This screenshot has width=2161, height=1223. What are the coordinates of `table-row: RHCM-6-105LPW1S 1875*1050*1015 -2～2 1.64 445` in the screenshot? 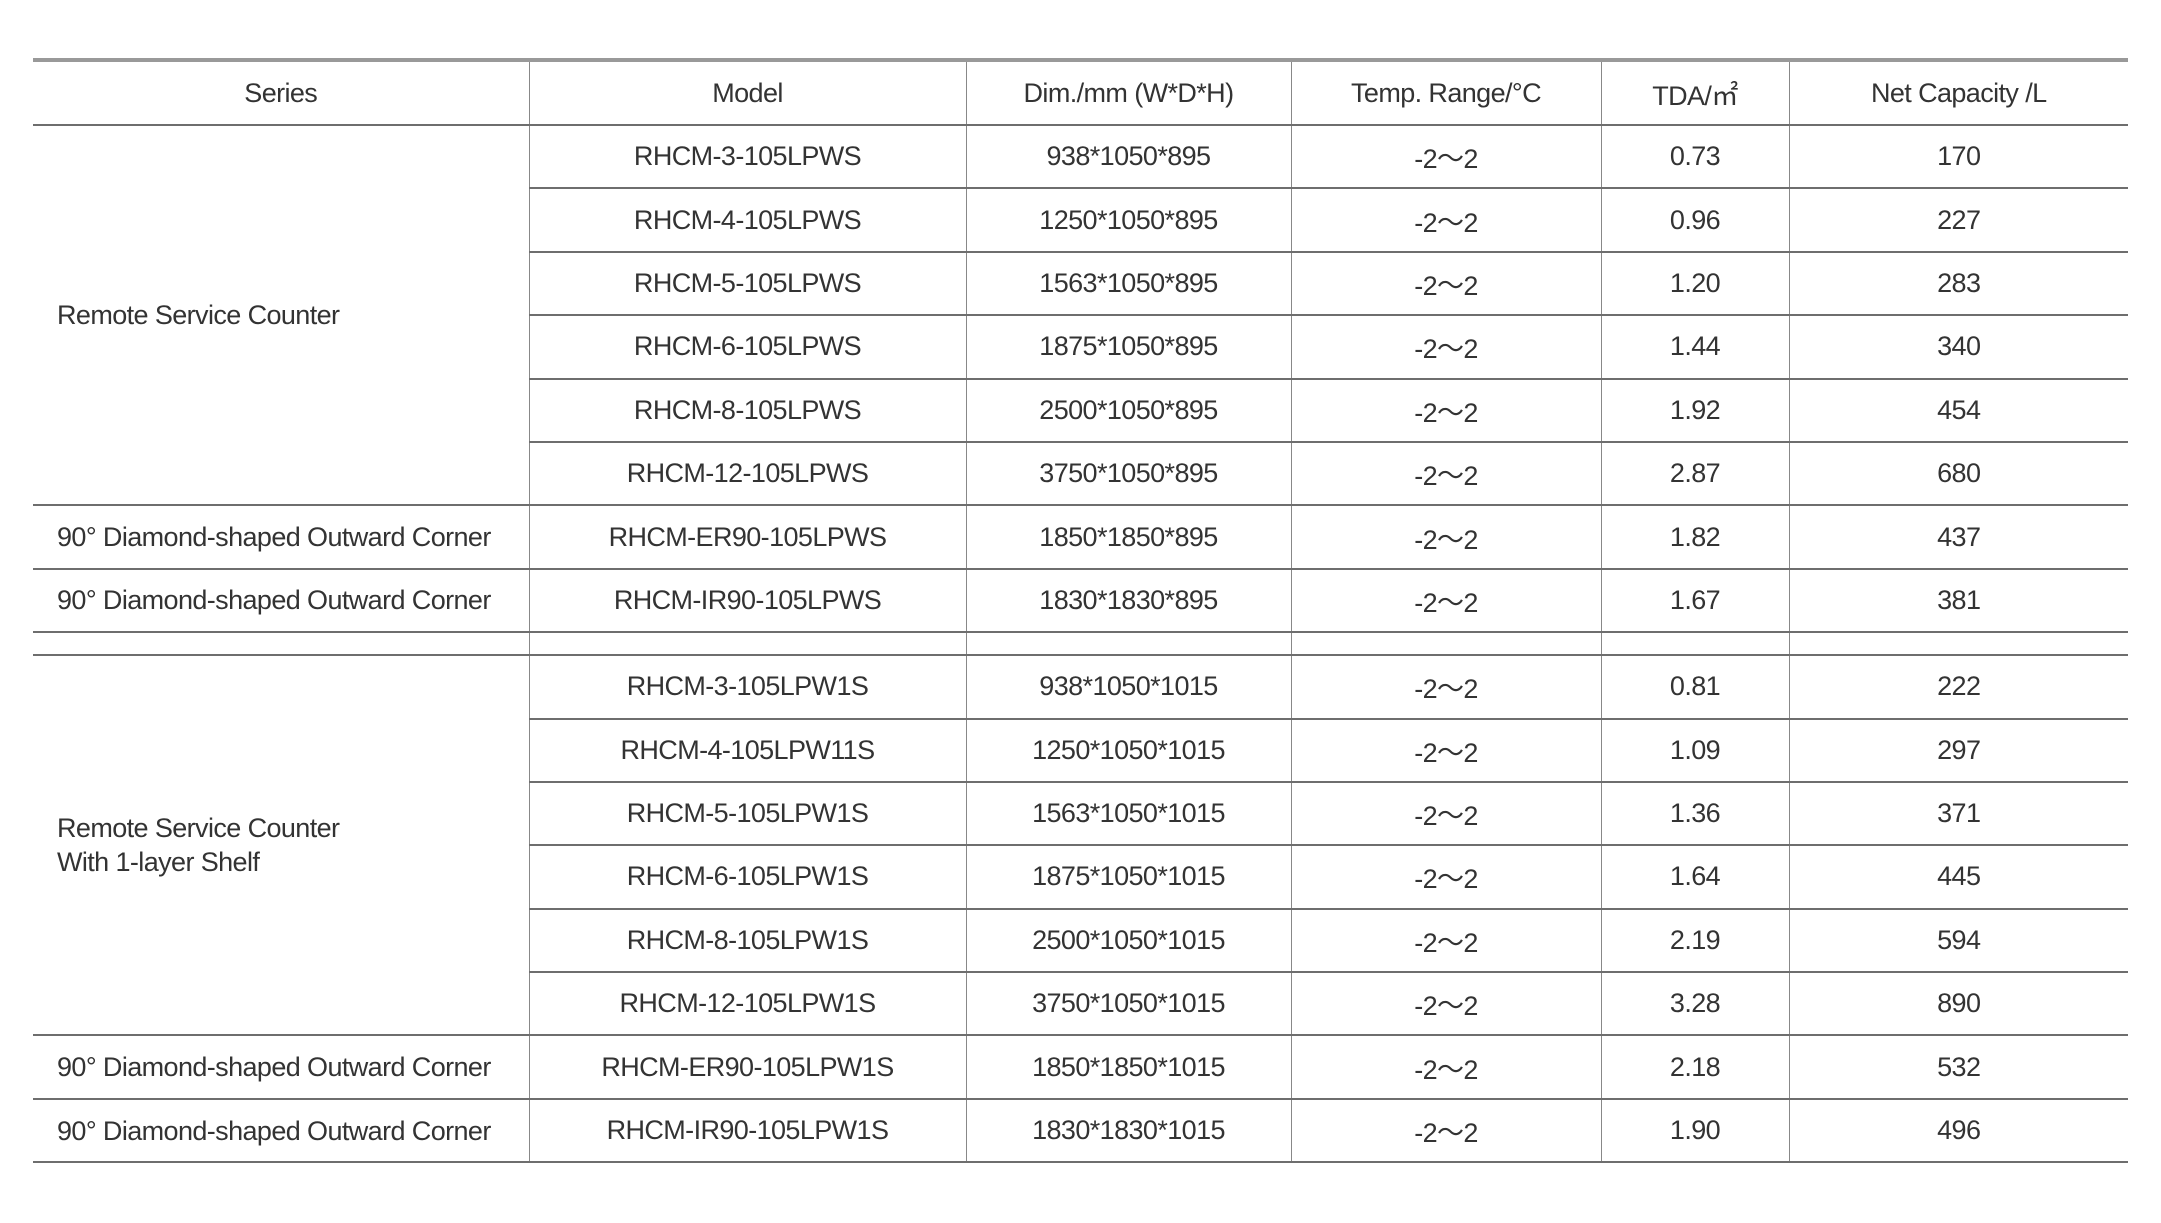 It's located at (1080, 877).